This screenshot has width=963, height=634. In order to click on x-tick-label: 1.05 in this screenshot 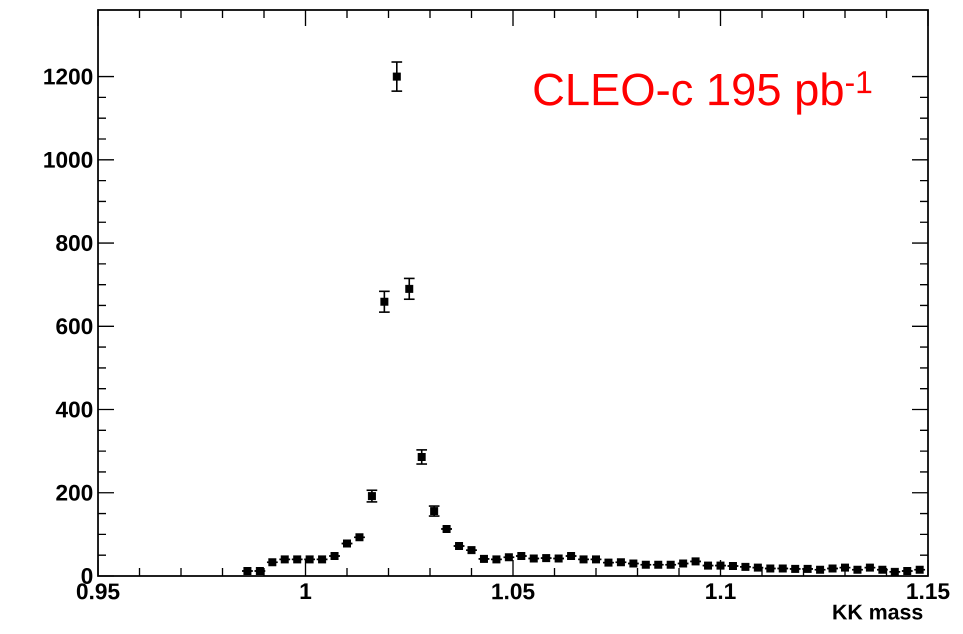, I will do `click(513, 591)`.